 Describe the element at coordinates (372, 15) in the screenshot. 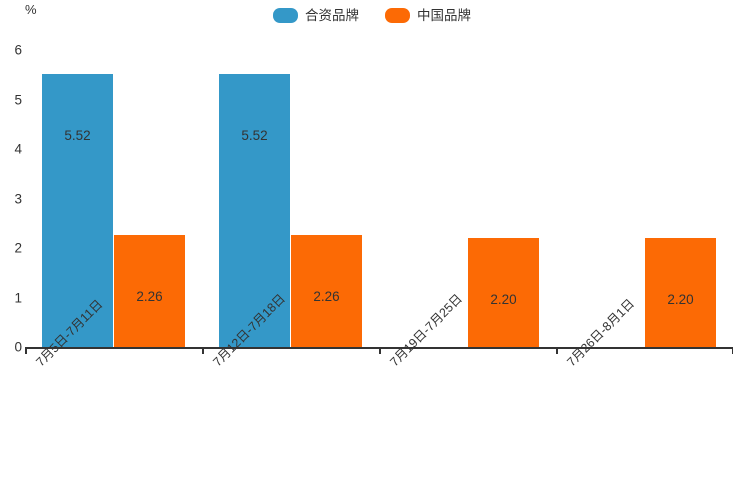

I see `chart-legend: 合资品牌 中国品牌` at that location.